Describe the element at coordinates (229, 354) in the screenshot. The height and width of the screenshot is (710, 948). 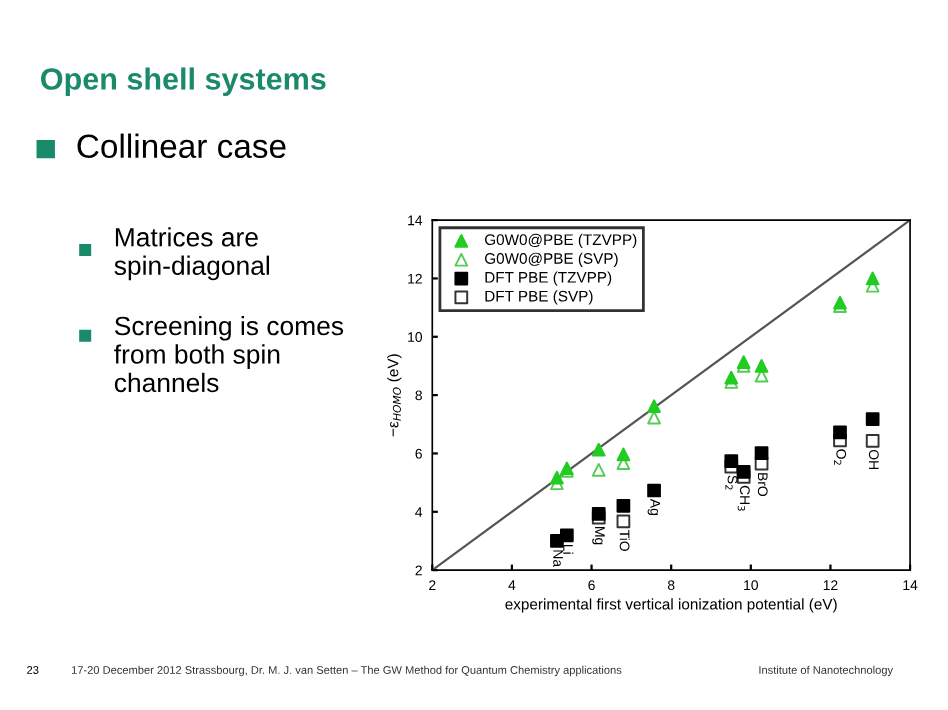
I see `text: Screening is comes from both spin channels` at that location.